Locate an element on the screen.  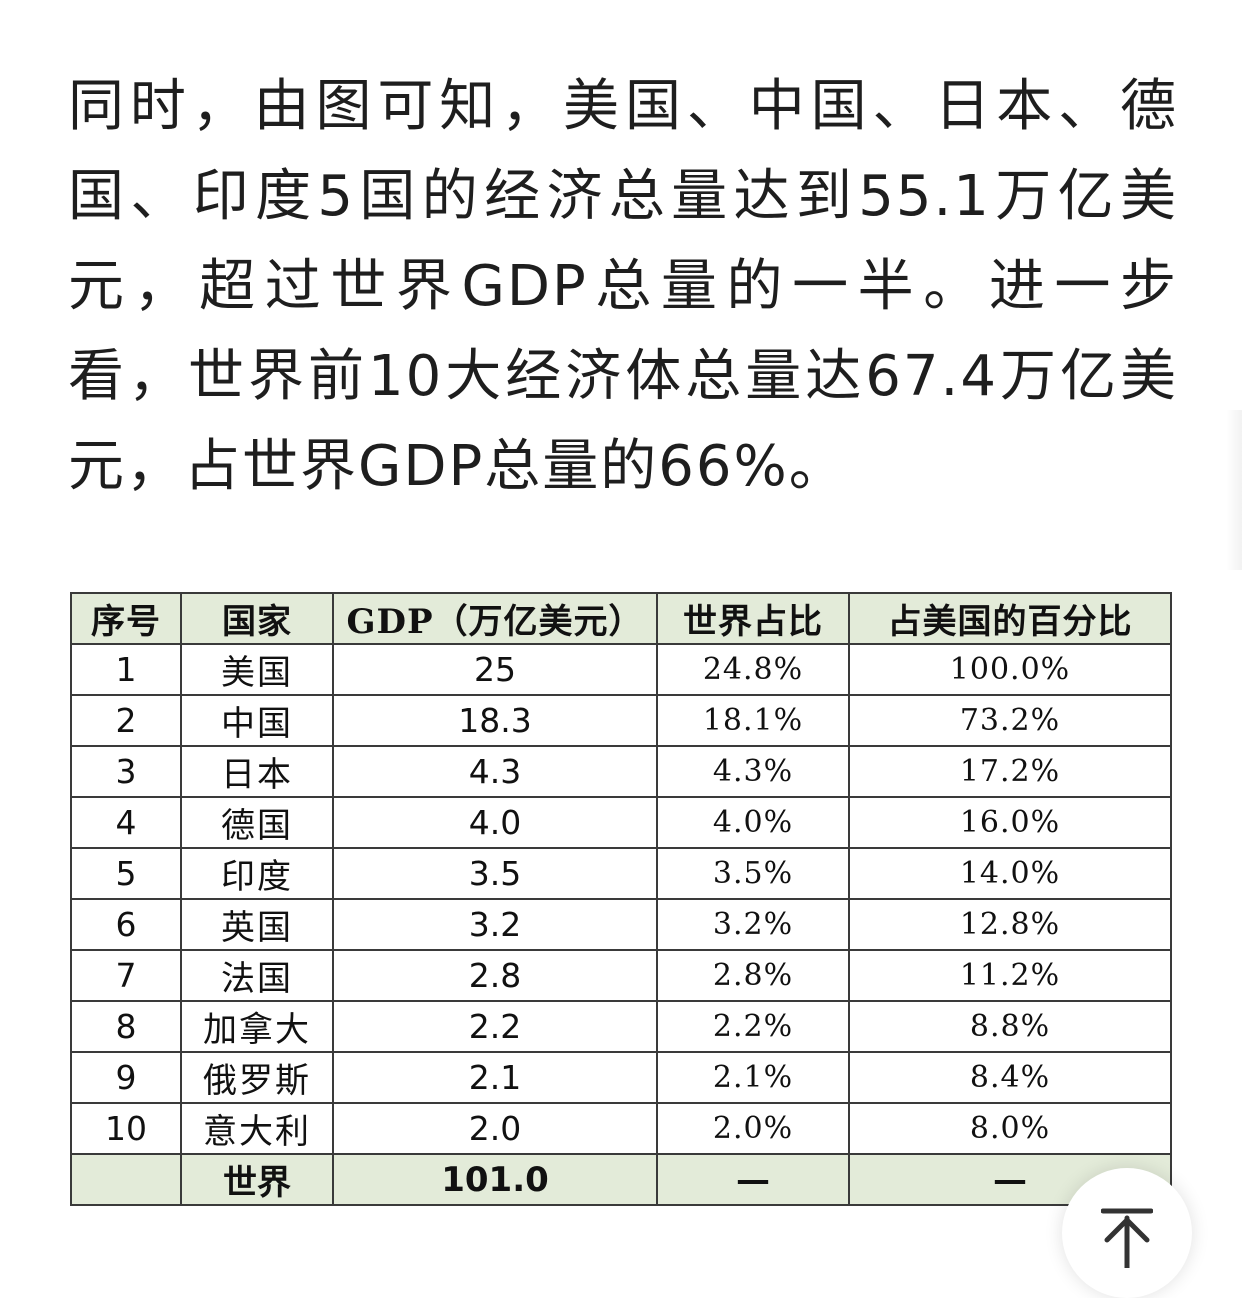
cell-country: 中国 is located at coordinates (257, 720).